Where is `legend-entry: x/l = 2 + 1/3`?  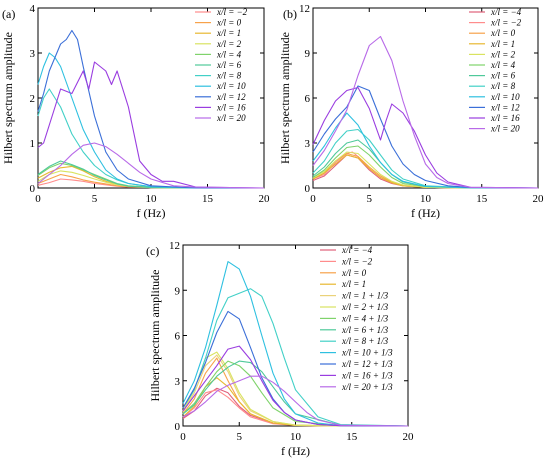
legend-entry: x/l = 2 + 1/3 is located at coordinates (365, 307).